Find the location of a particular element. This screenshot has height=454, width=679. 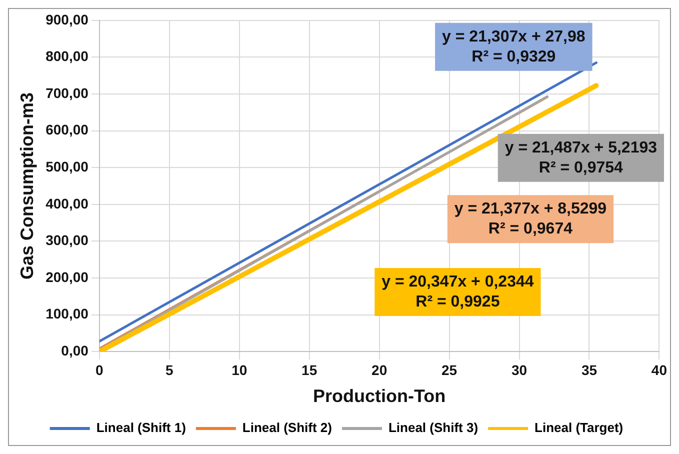

legend-label: Lineal (Shift 1) is located at coordinates (141, 428).